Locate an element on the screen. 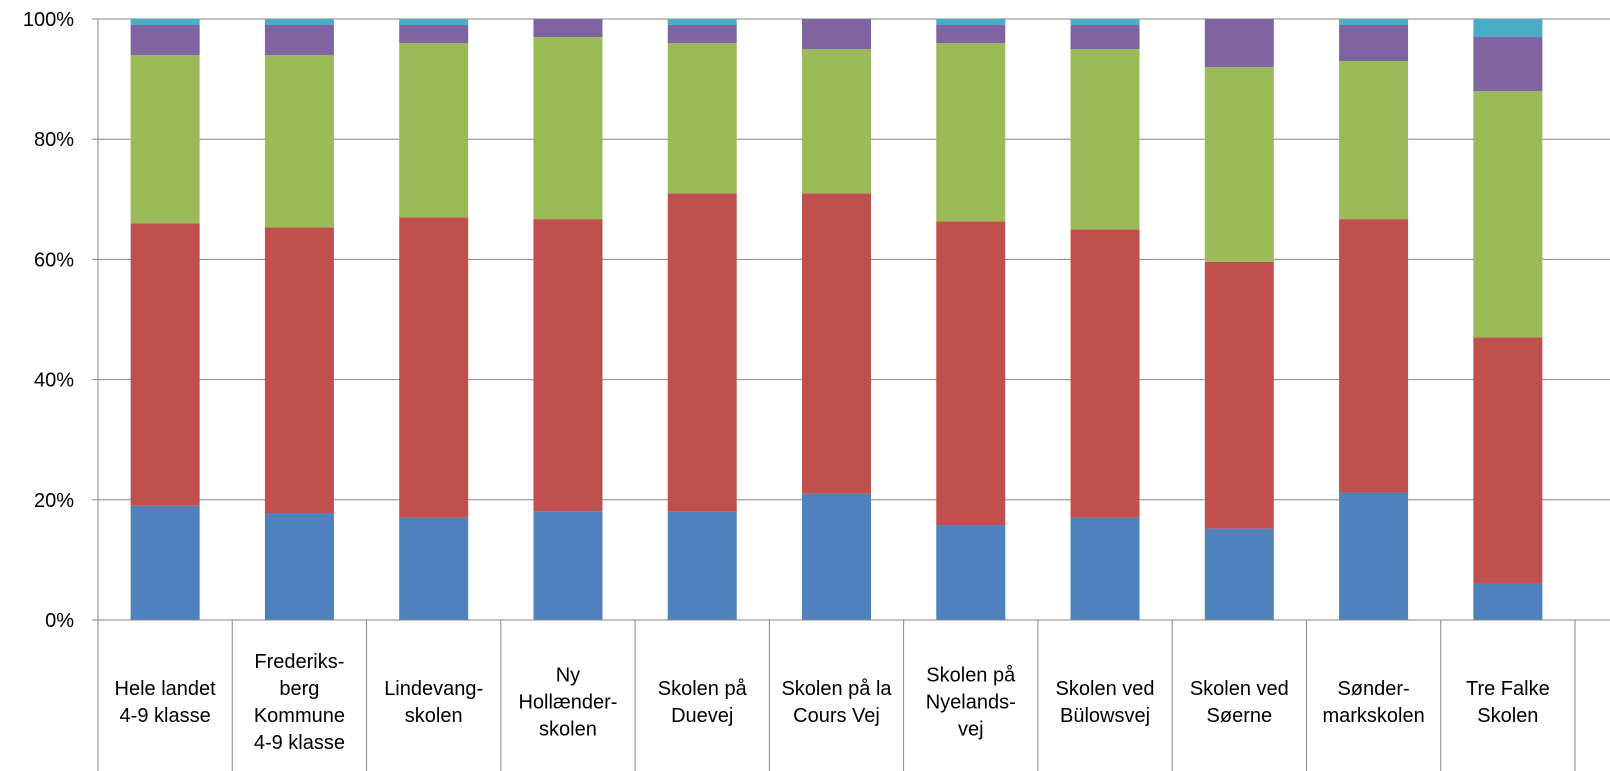 The height and width of the screenshot is (771, 1610). x-category-label: Frederiks-berg Kommune 4-9 klasse is located at coordinates (299, 702).